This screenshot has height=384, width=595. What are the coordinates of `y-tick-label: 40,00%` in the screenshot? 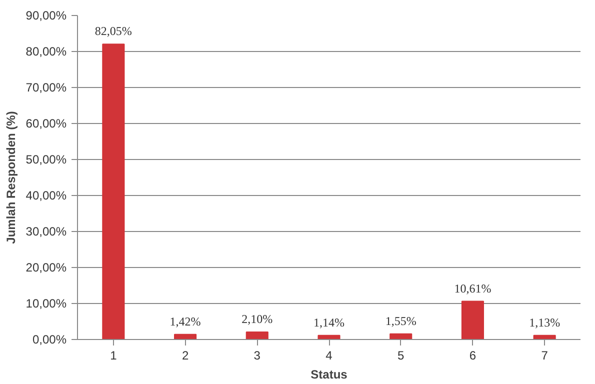 It's located at (46, 195).